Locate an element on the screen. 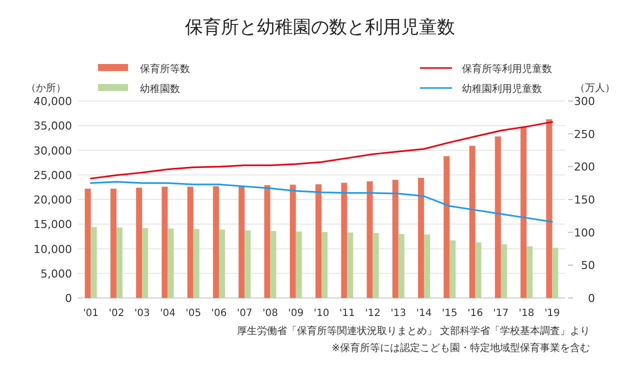 The width and height of the screenshot is (640, 365). x-tick-label: '06 is located at coordinates (219, 313).